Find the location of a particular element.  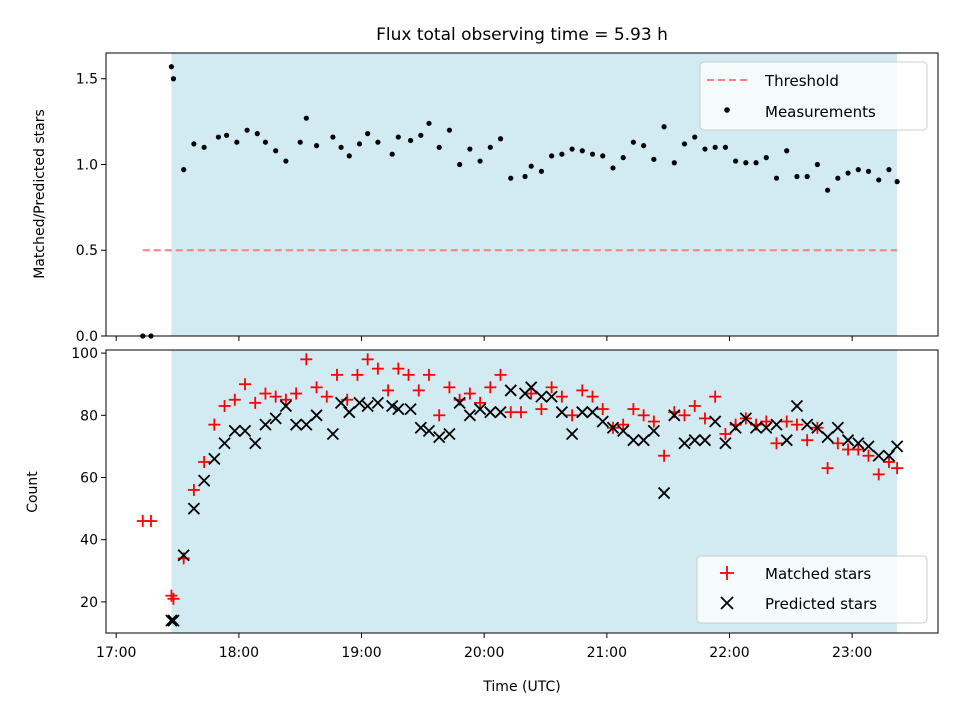

top-y-tick-label: 1.5 is located at coordinates (87, 80).